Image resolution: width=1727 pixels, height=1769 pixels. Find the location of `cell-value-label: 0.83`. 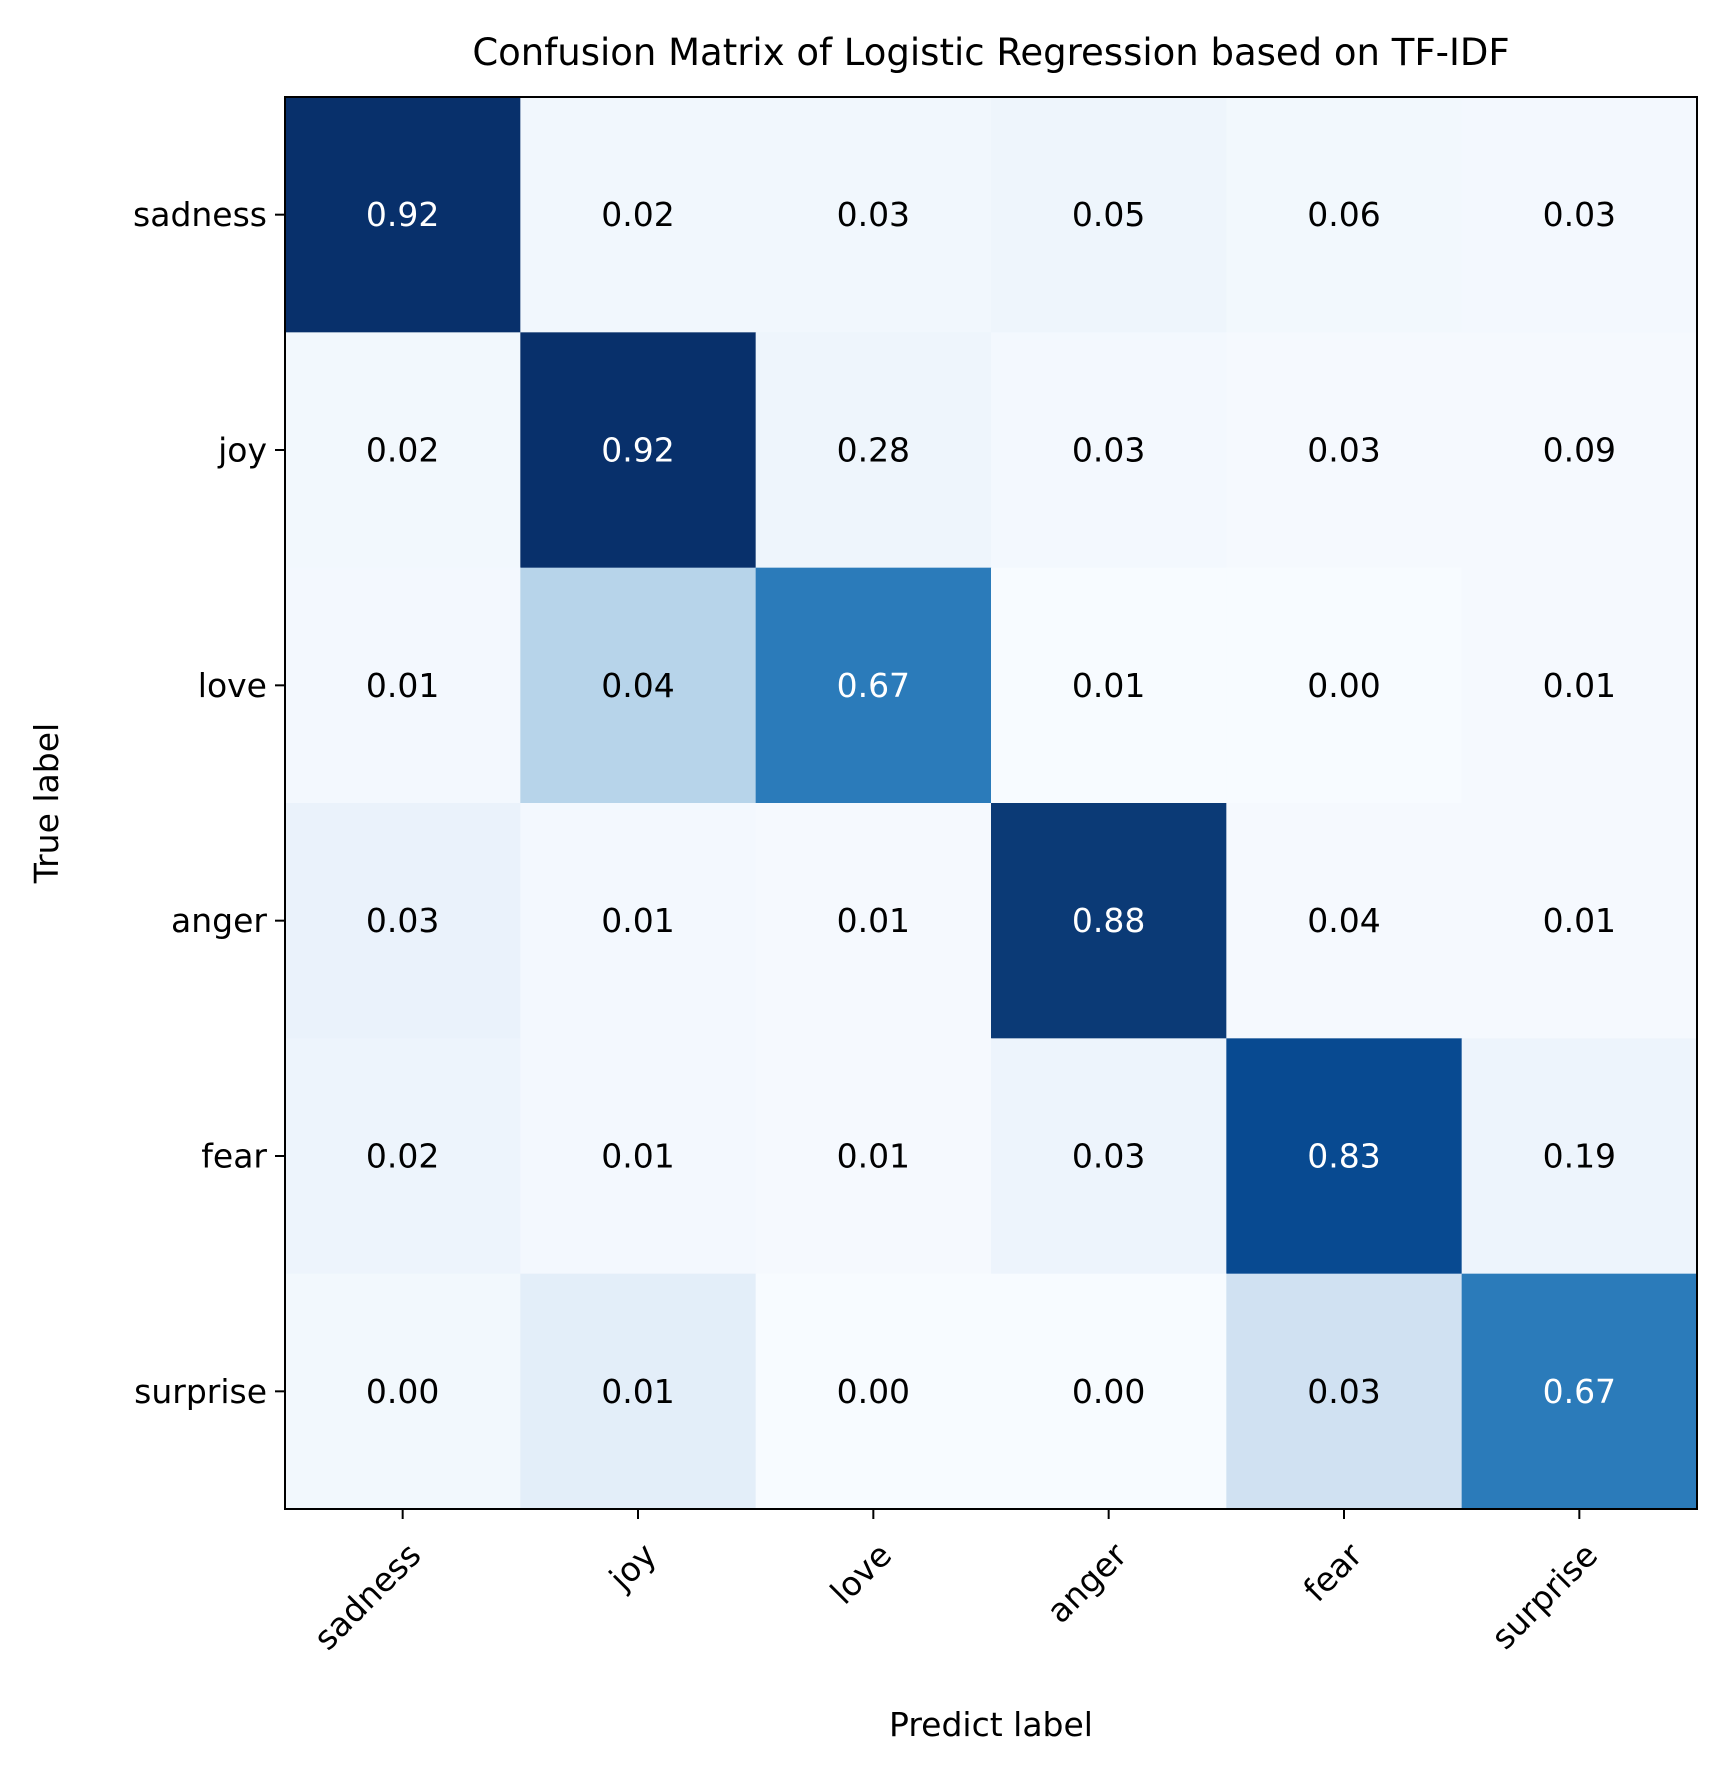

cell-value-label: 0.83 is located at coordinates (1343, 1156).